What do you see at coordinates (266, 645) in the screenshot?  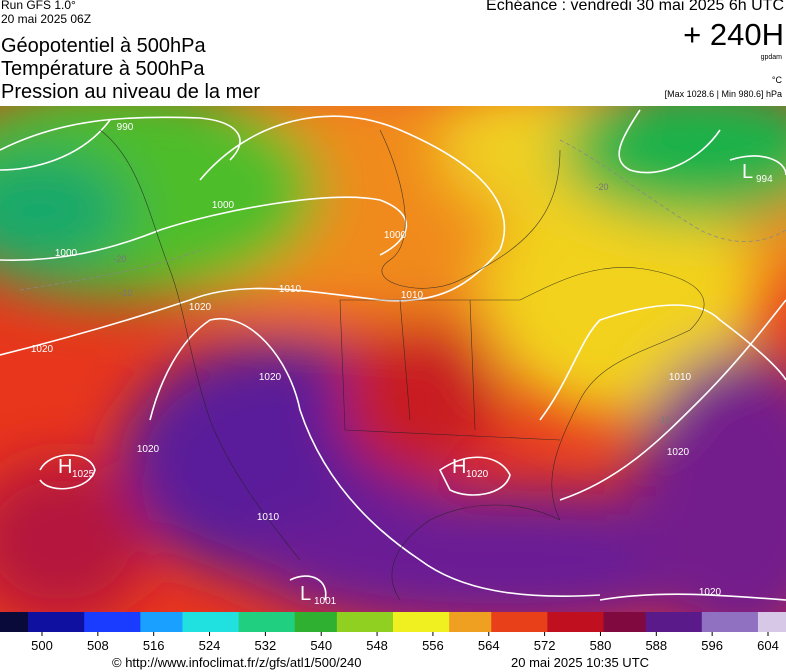 I see `scale-tick-label: 532` at bounding box center [266, 645].